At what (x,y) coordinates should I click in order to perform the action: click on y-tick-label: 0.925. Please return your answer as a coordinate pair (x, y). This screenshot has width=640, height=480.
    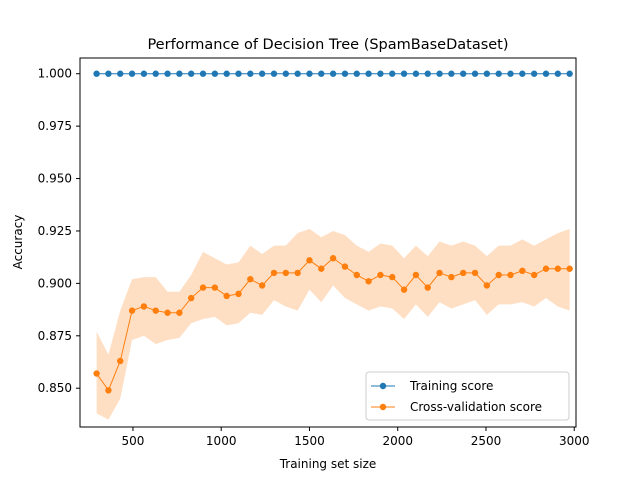
    Looking at the image, I should click on (55, 231).